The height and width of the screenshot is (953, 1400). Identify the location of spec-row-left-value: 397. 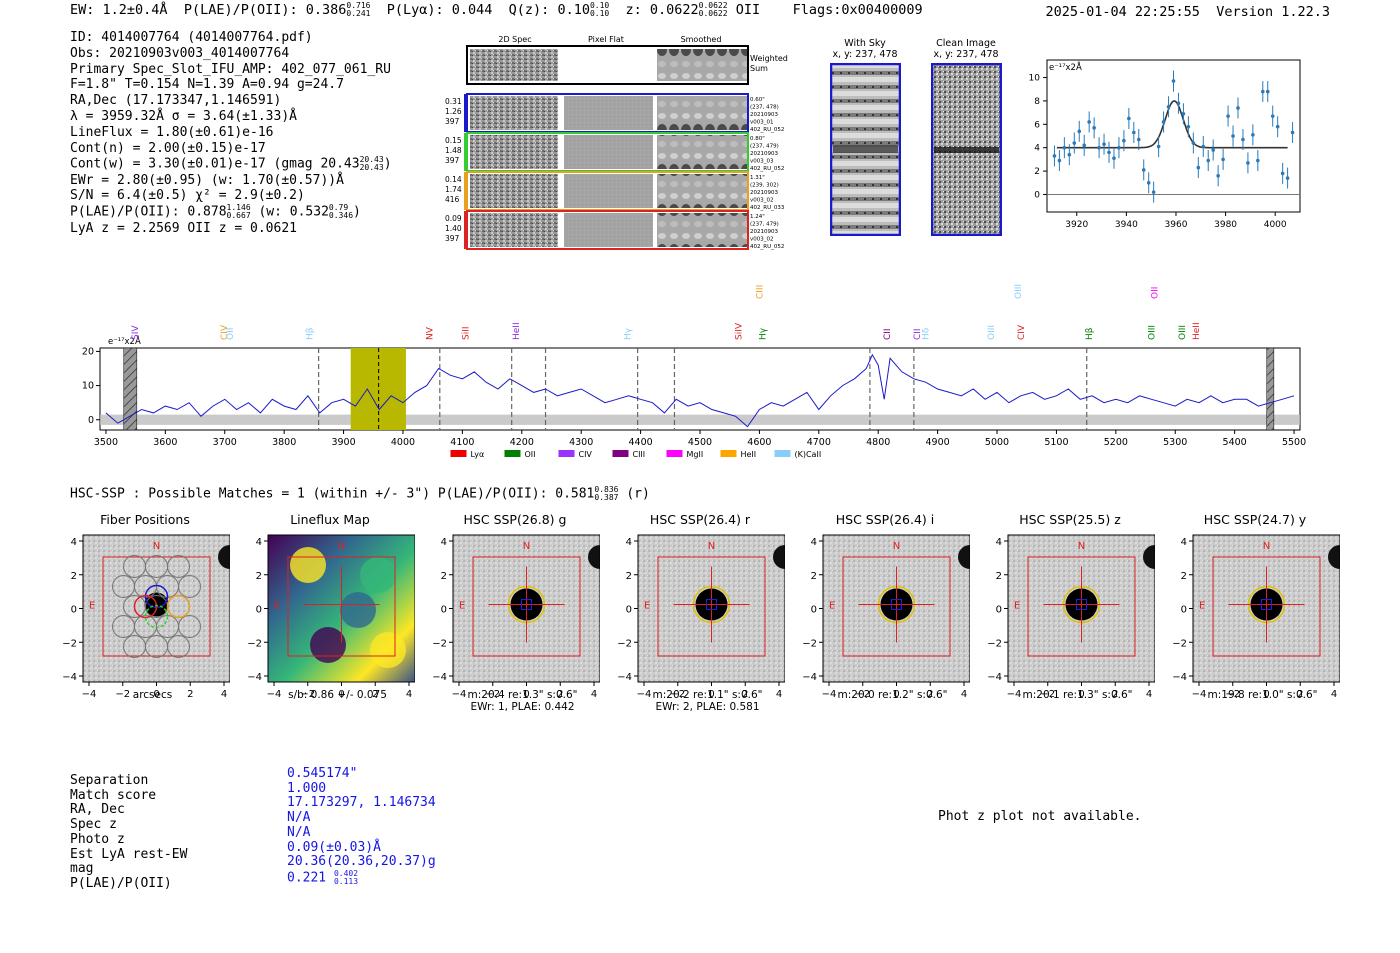
(452, 121).